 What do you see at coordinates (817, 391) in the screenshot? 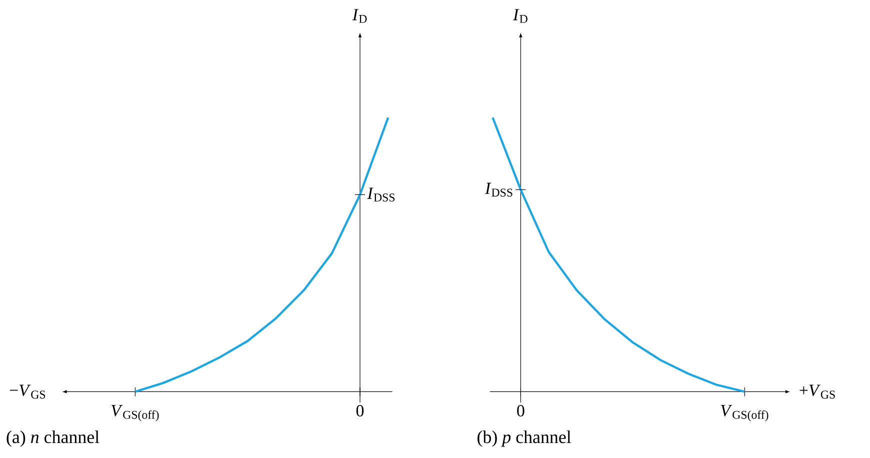
I see `x-axis-title: +V$_{GS}$` at bounding box center [817, 391].